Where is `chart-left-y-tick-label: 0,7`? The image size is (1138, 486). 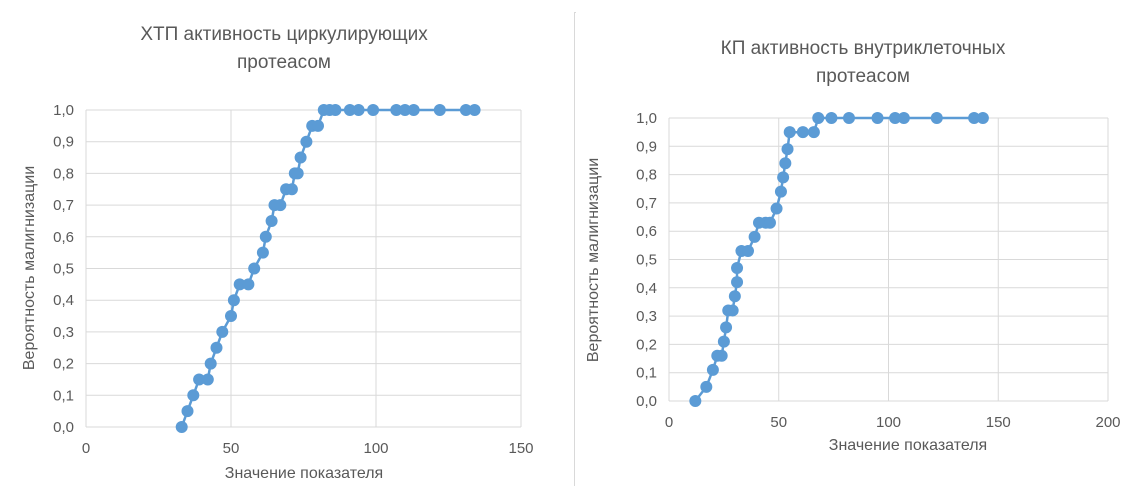 chart-left-y-tick-label: 0,7 is located at coordinates (63, 205).